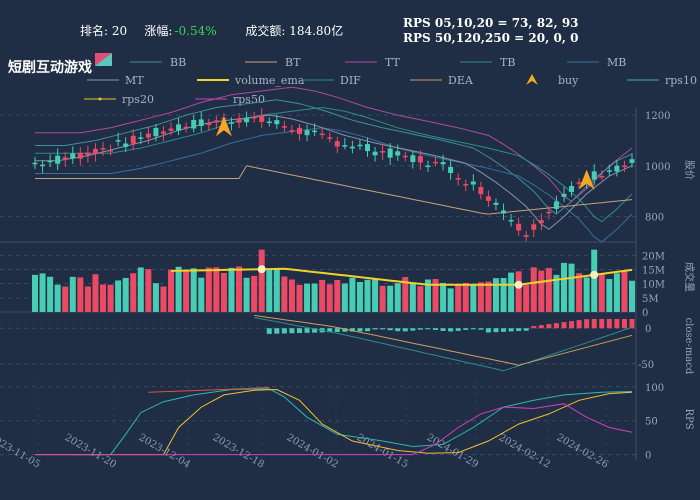  I want to click on rps-top-line, so click(209, 390).